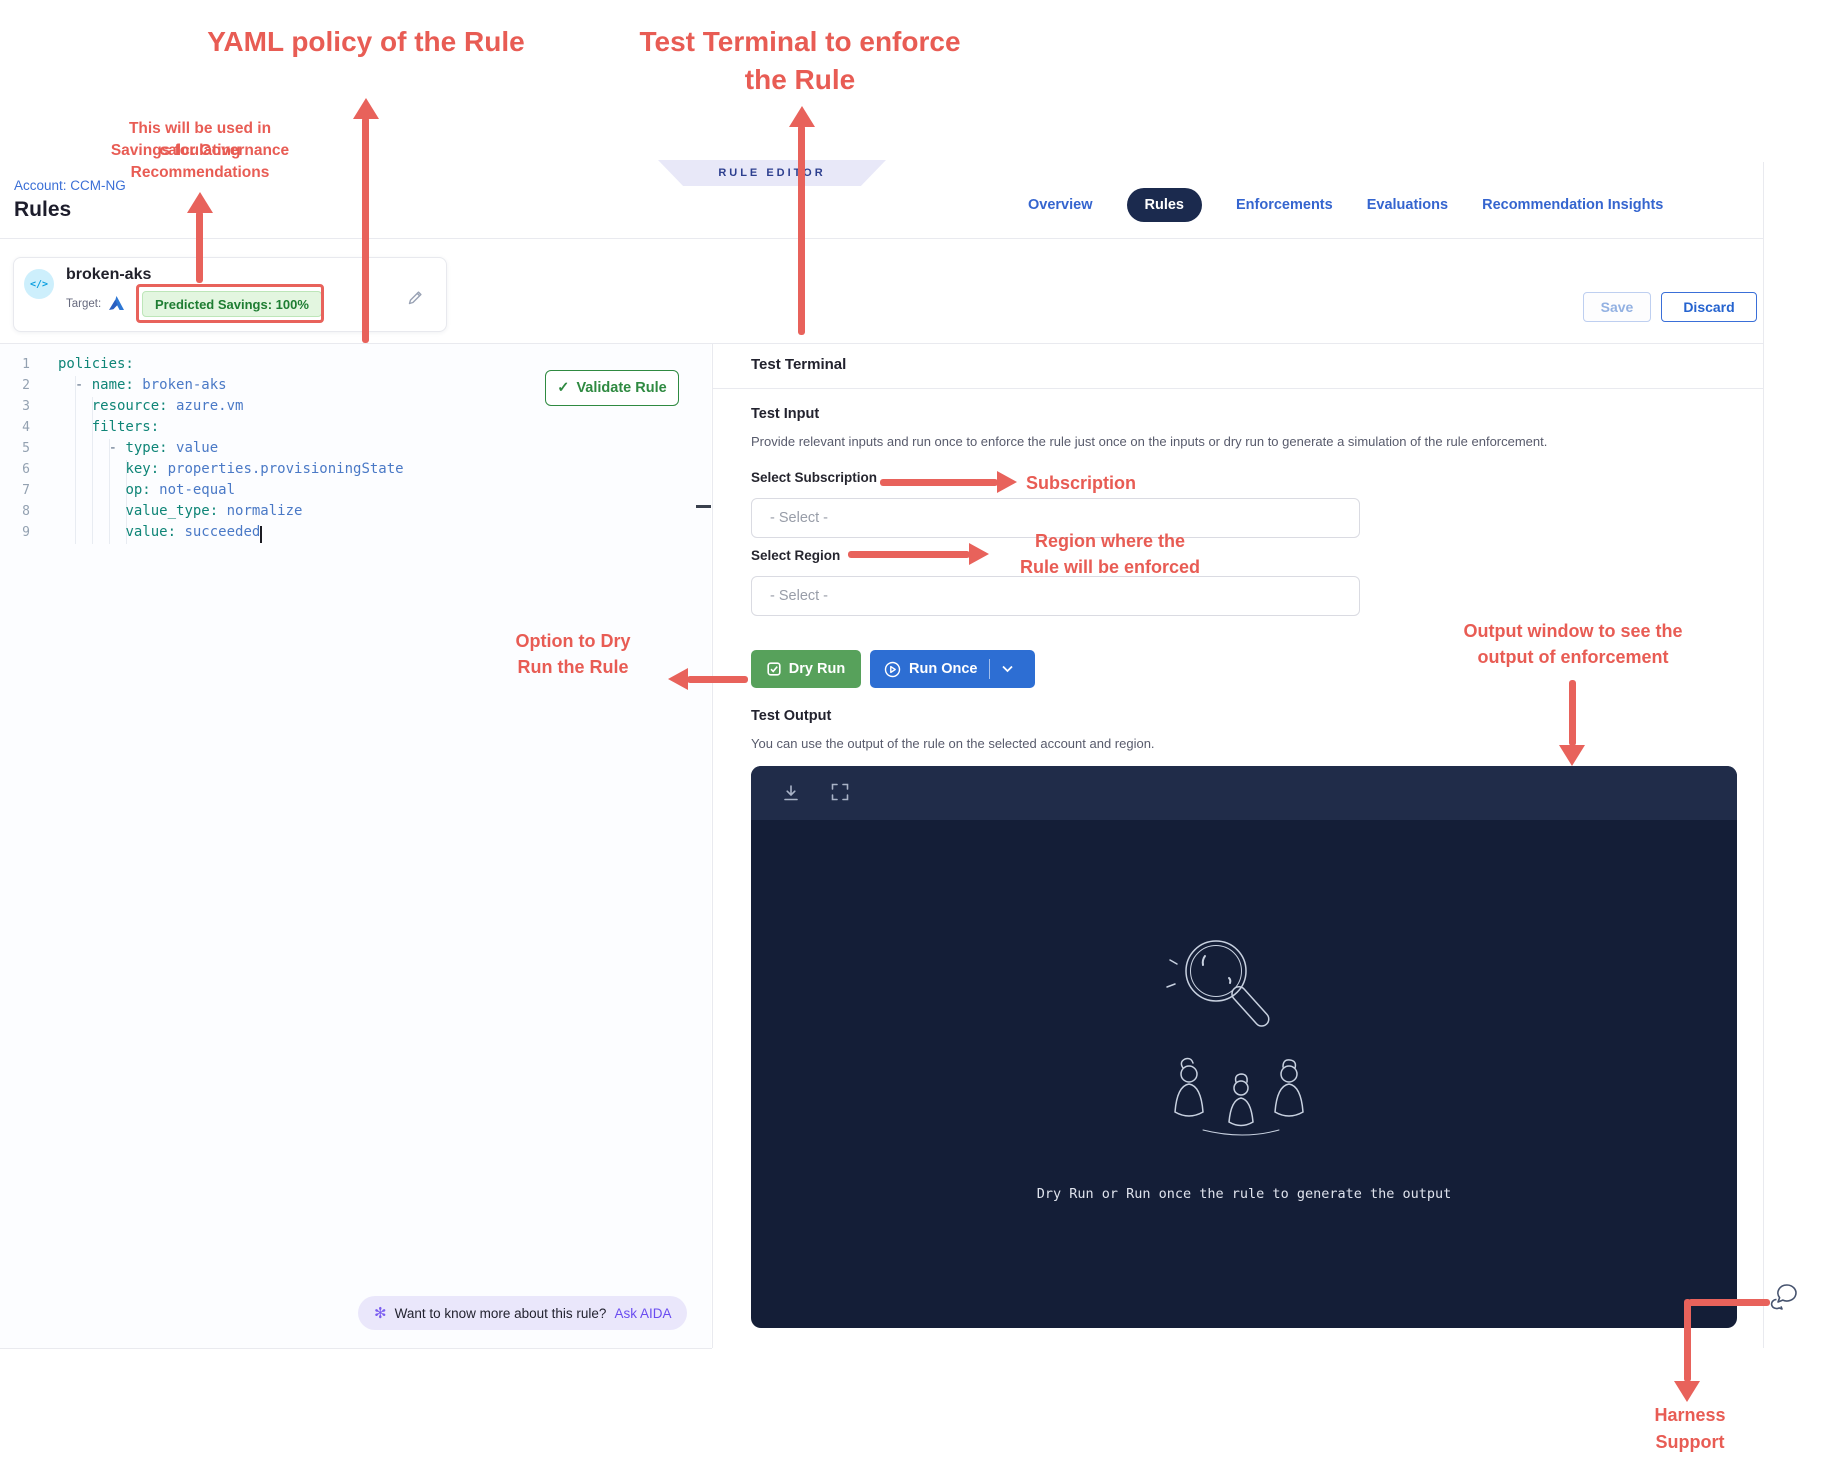  What do you see at coordinates (791, 716) in the screenshot?
I see `test-output-title: Test Output` at bounding box center [791, 716].